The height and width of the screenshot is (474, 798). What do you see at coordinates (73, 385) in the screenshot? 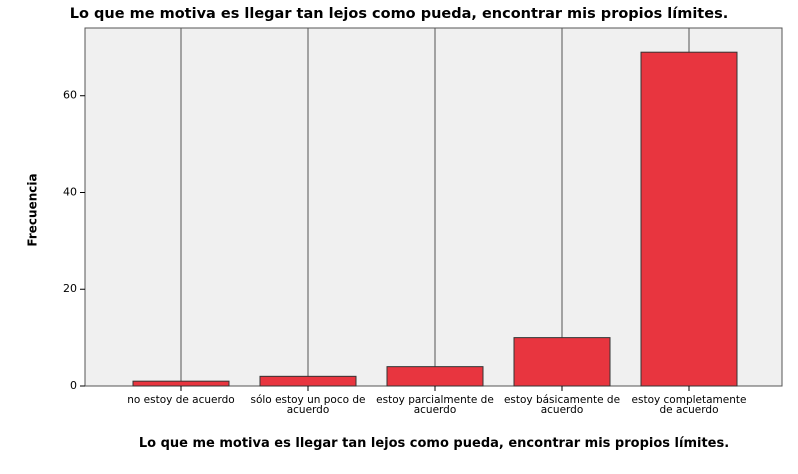
I see `y-tick-label: 0` at bounding box center [73, 385].